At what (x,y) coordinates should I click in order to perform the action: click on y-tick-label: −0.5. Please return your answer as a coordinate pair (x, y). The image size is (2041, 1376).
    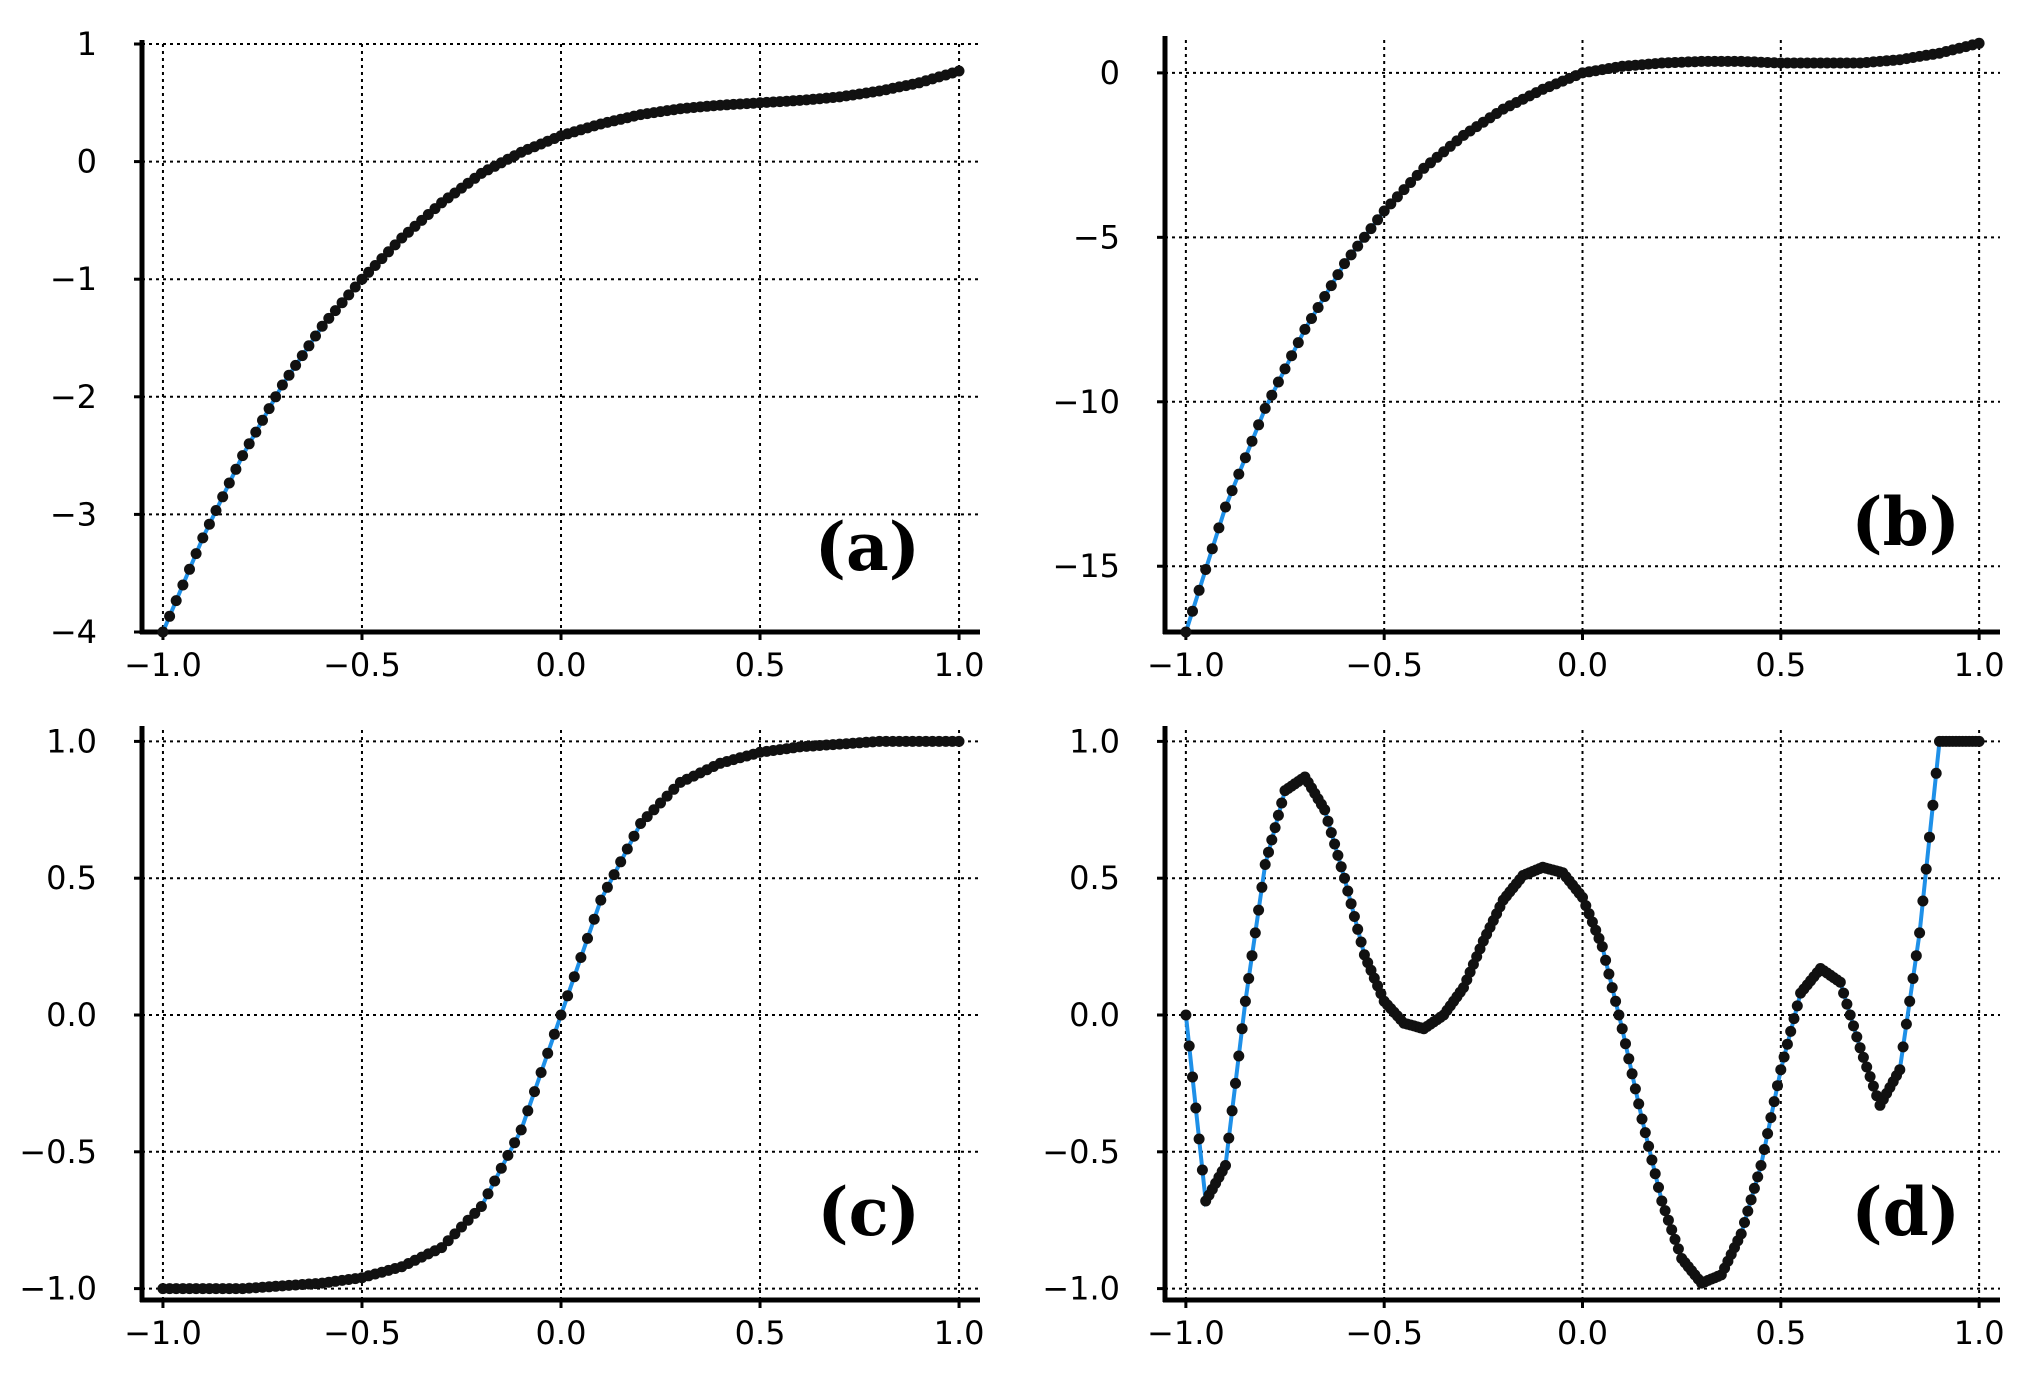
    Looking at the image, I should click on (58, 1152).